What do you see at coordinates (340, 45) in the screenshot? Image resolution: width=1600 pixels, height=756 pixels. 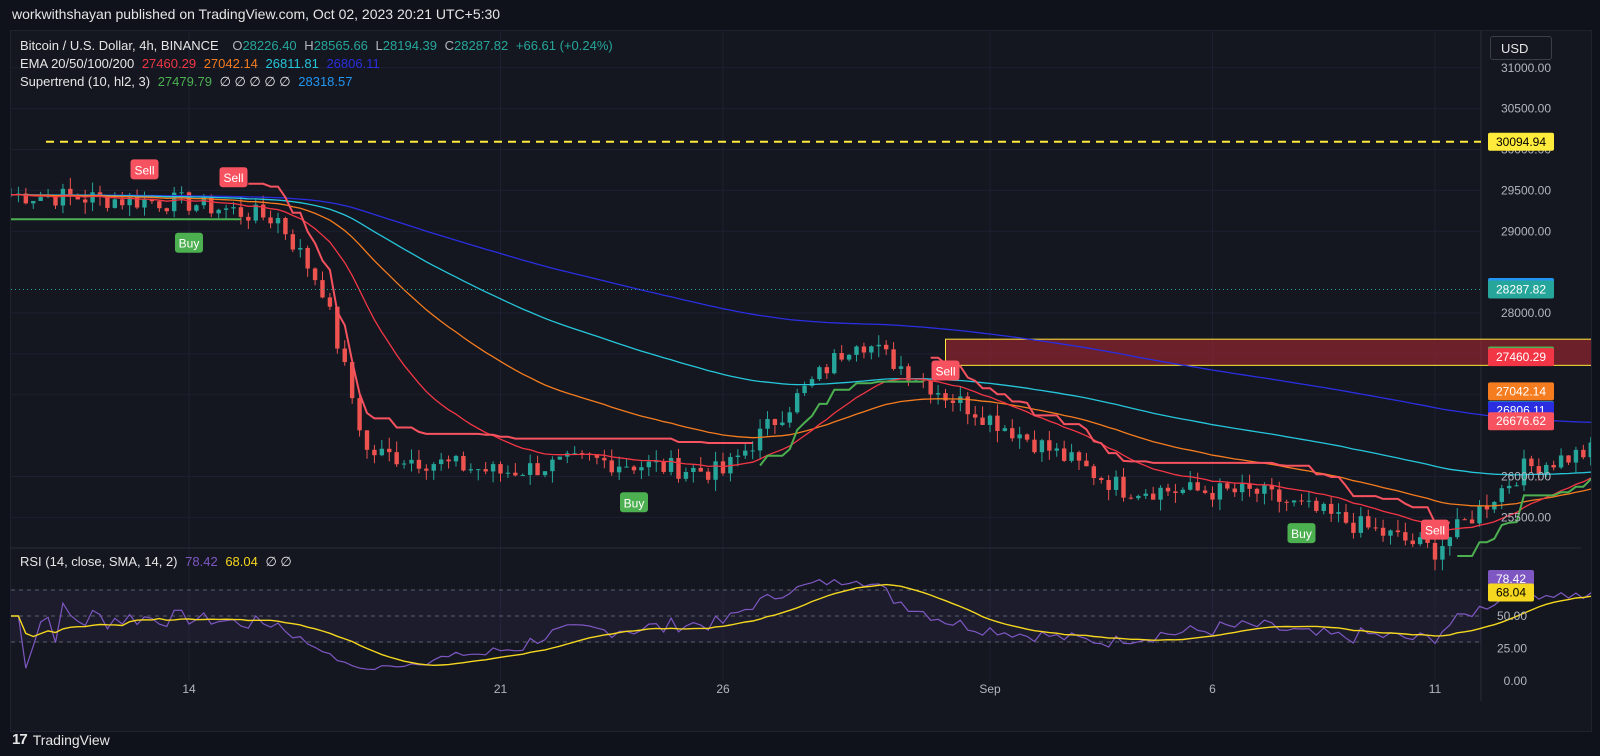 I see `high-value: 28565.66` at bounding box center [340, 45].